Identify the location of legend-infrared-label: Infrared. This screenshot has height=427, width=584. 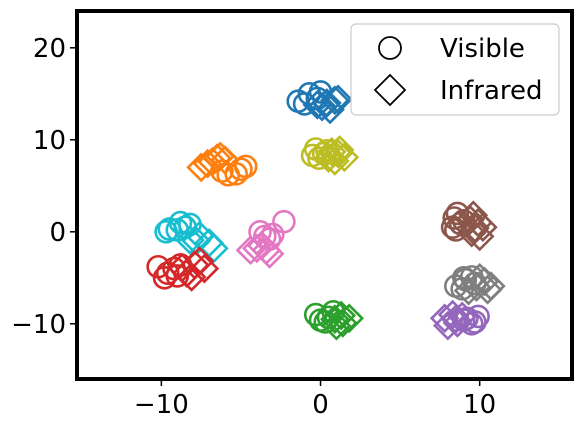
(491, 91).